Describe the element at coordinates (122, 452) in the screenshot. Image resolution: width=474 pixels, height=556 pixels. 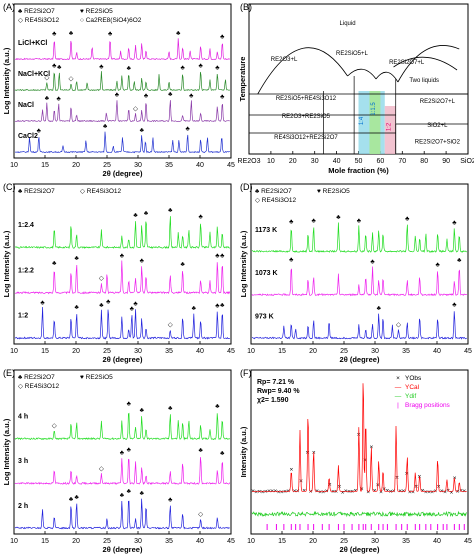
I see `plot-frame` at that location.